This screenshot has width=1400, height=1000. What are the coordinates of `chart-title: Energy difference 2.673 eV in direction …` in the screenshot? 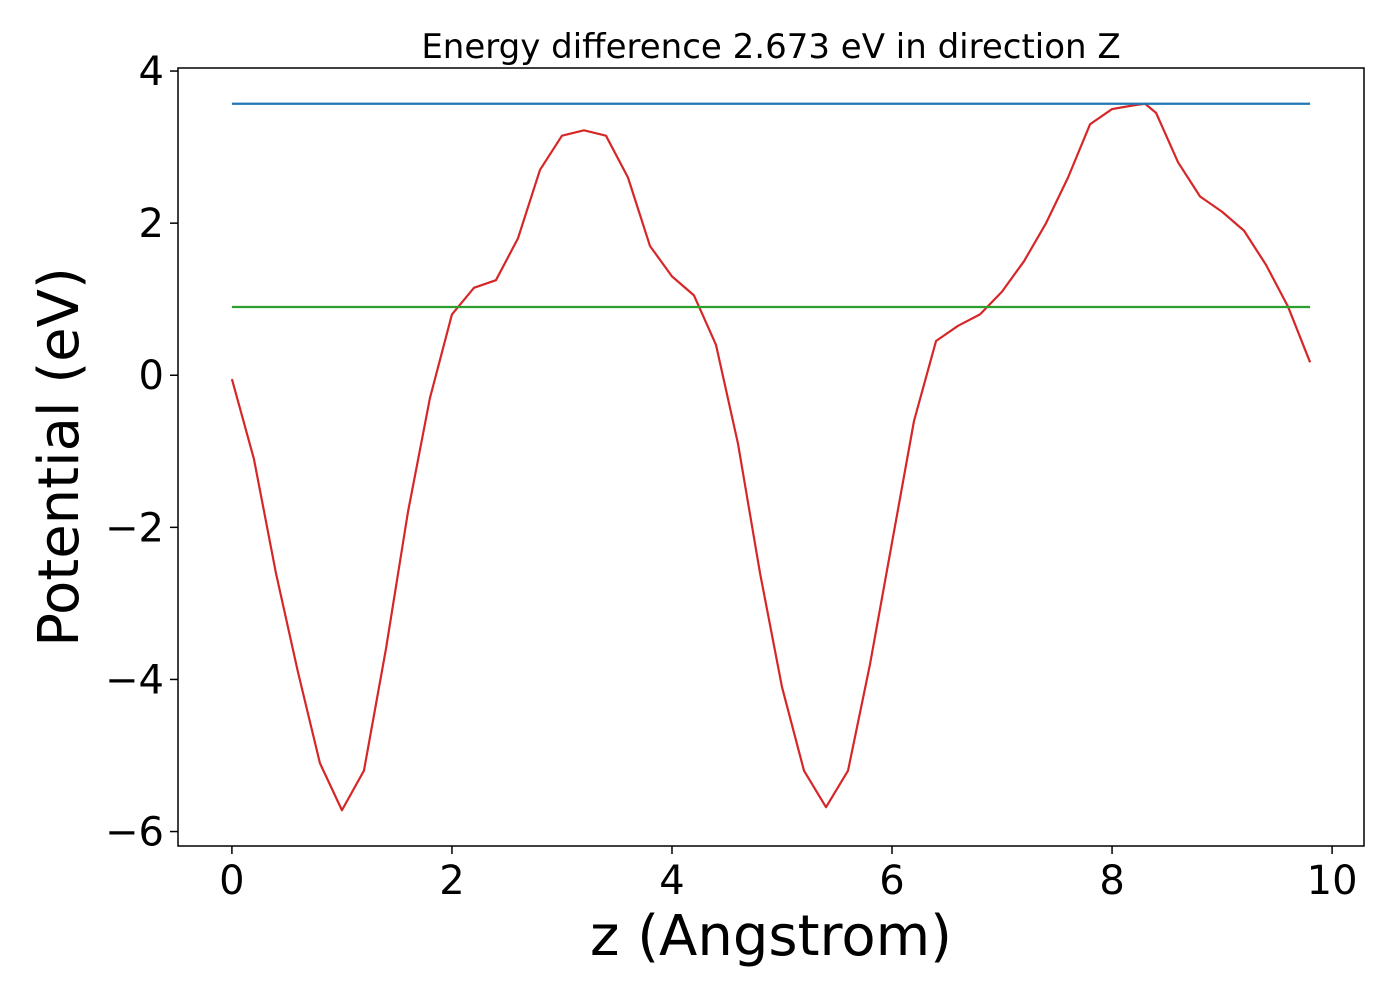 It's located at (770, 47).